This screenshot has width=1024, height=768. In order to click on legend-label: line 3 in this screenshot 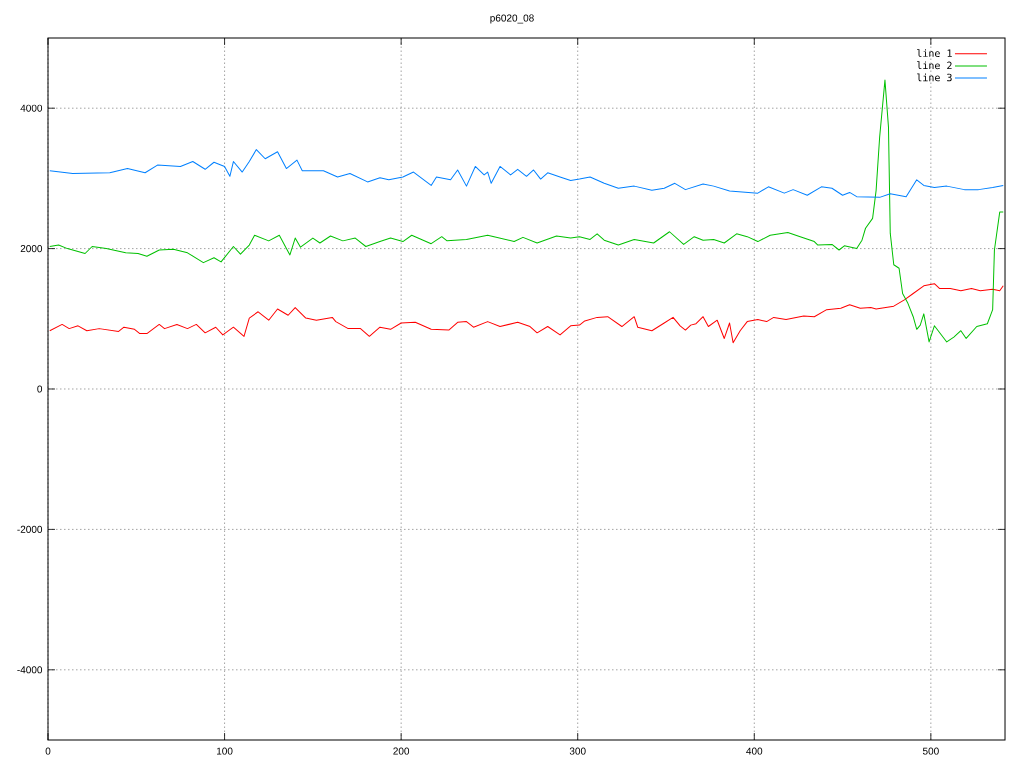, I will do `click(934, 77)`.